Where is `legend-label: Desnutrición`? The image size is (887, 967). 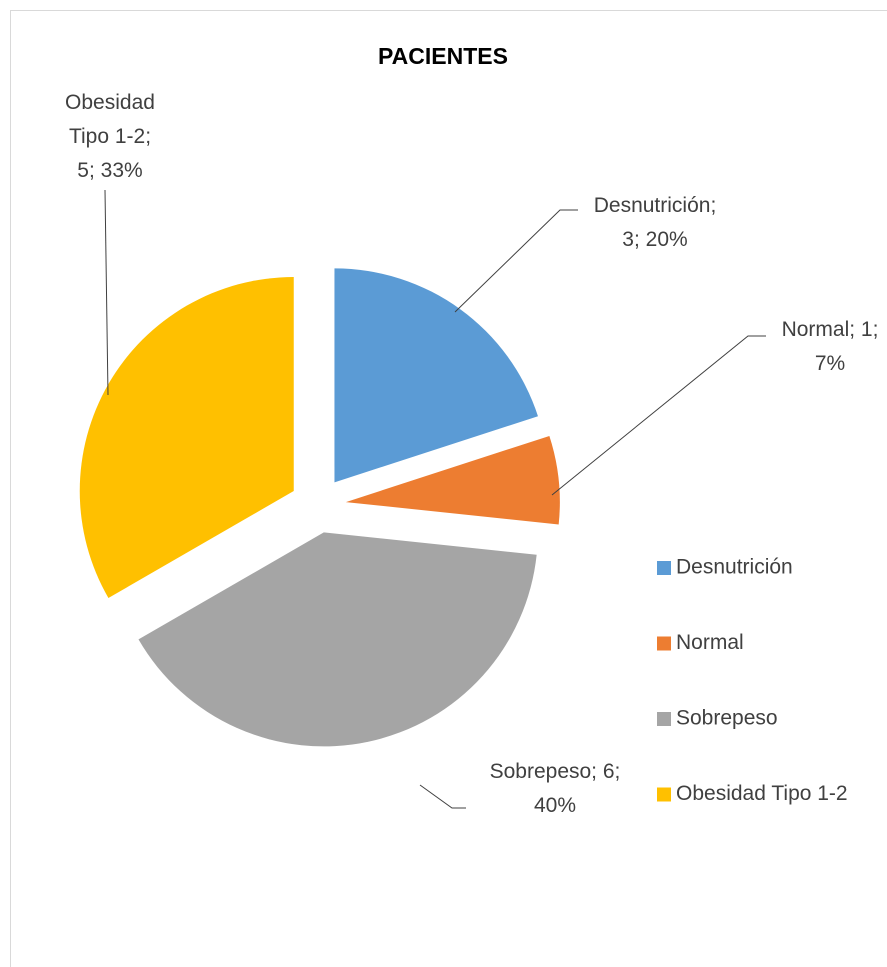
legend-label: Desnutrición is located at coordinates (734, 567).